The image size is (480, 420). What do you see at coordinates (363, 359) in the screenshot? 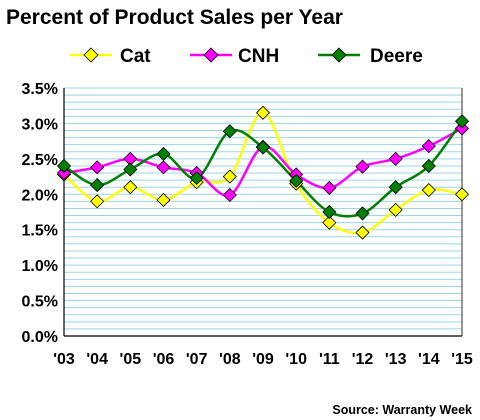
I see `x-tick-label: '12` at bounding box center [363, 359].